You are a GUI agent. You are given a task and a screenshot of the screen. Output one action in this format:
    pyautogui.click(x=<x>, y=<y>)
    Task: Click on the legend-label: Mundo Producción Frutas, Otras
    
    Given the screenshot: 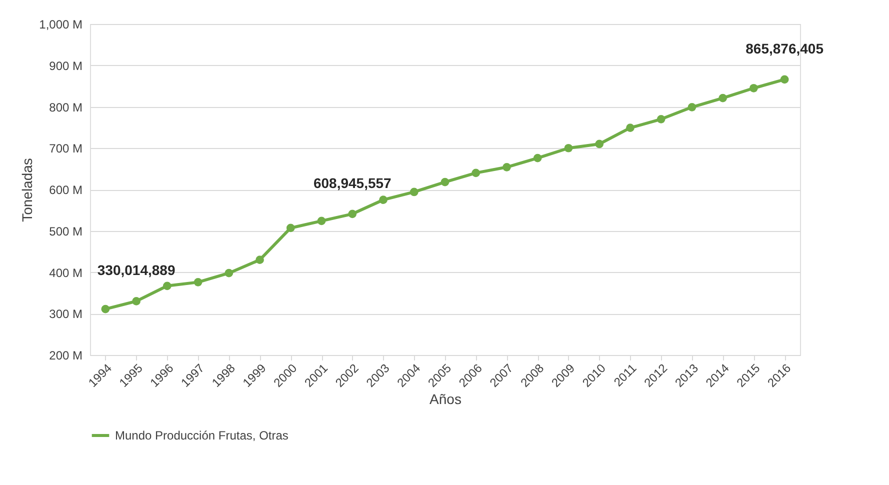 What is the action you would take?
    pyautogui.click(x=201, y=435)
    